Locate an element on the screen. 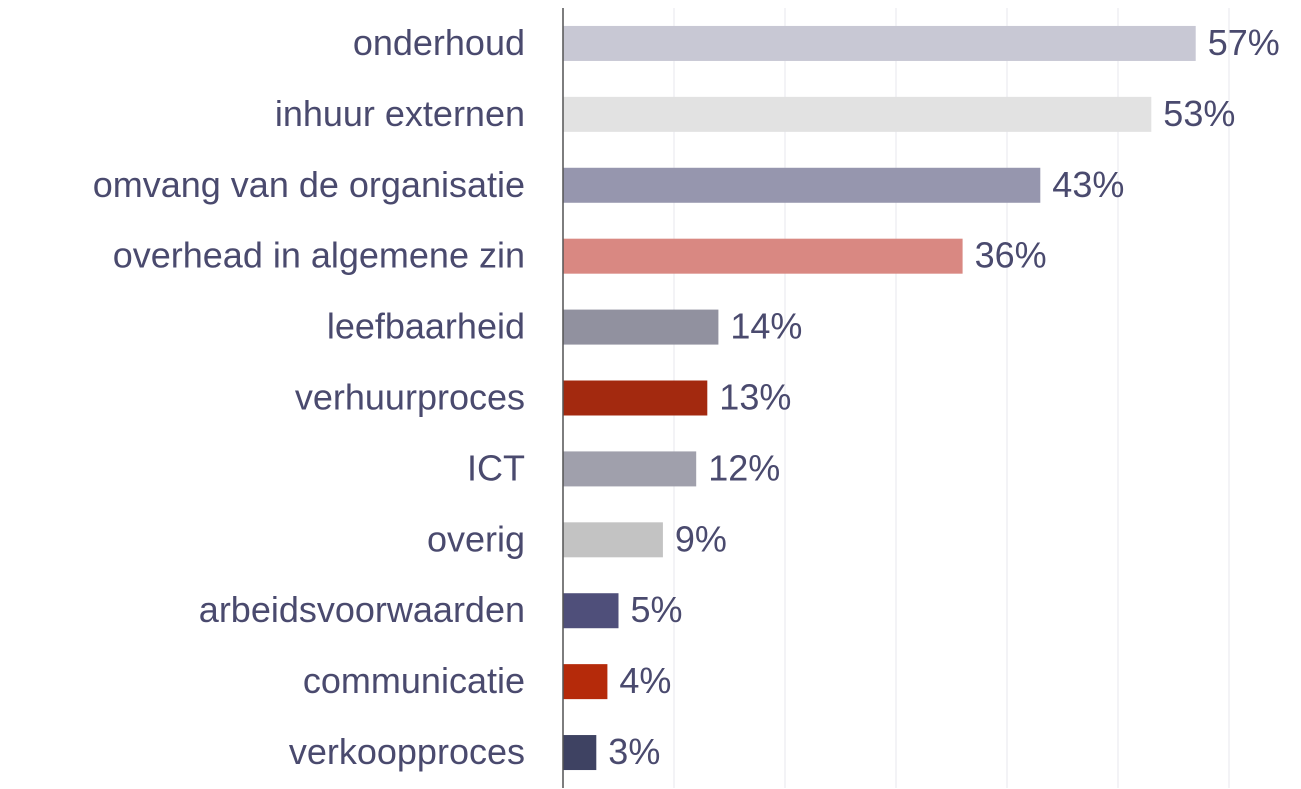 The width and height of the screenshot is (1301, 789). category-label: verkoopproces is located at coordinates (407, 751).